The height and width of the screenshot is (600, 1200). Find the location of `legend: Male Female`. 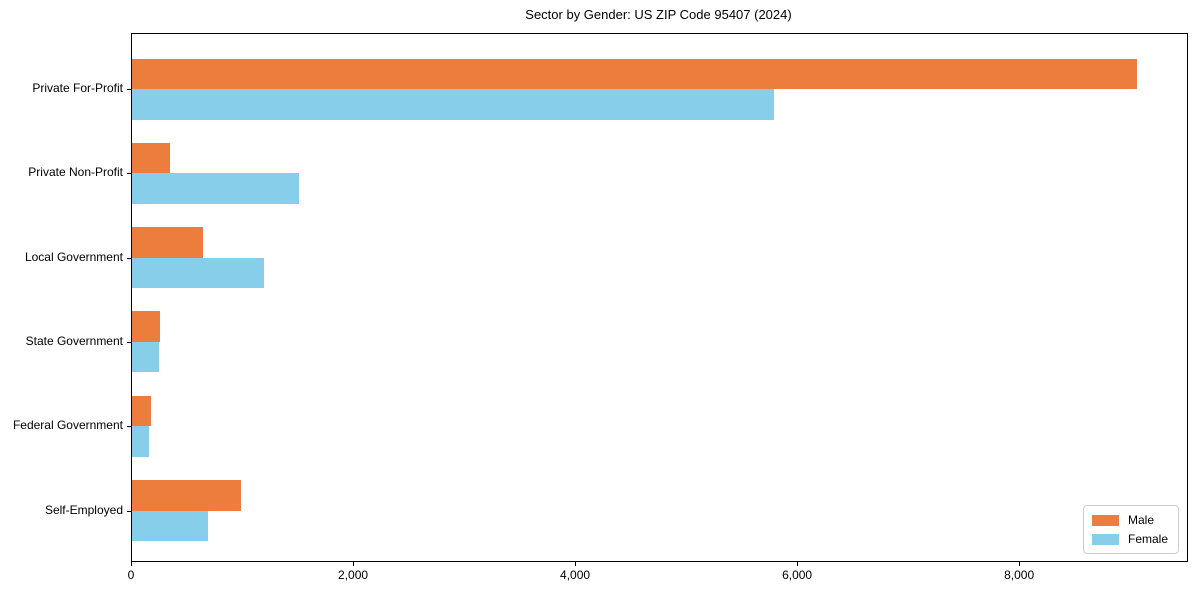

legend: Male Female is located at coordinates (1130, 529).